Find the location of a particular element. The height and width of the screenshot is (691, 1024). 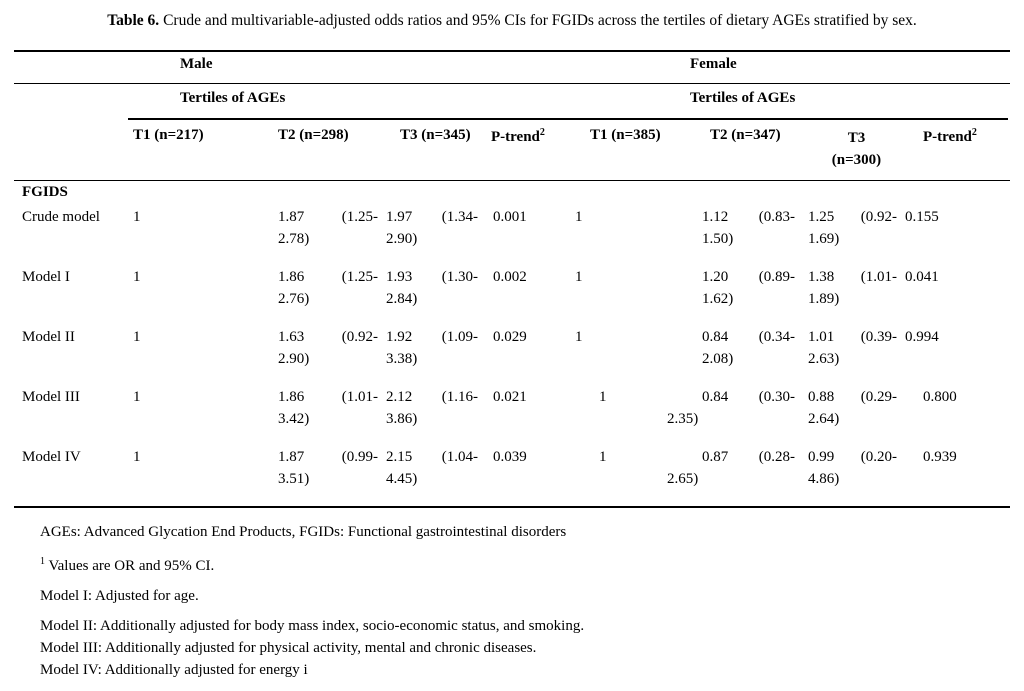

ptrend-superscript: 2 is located at coordinates (542, 132).